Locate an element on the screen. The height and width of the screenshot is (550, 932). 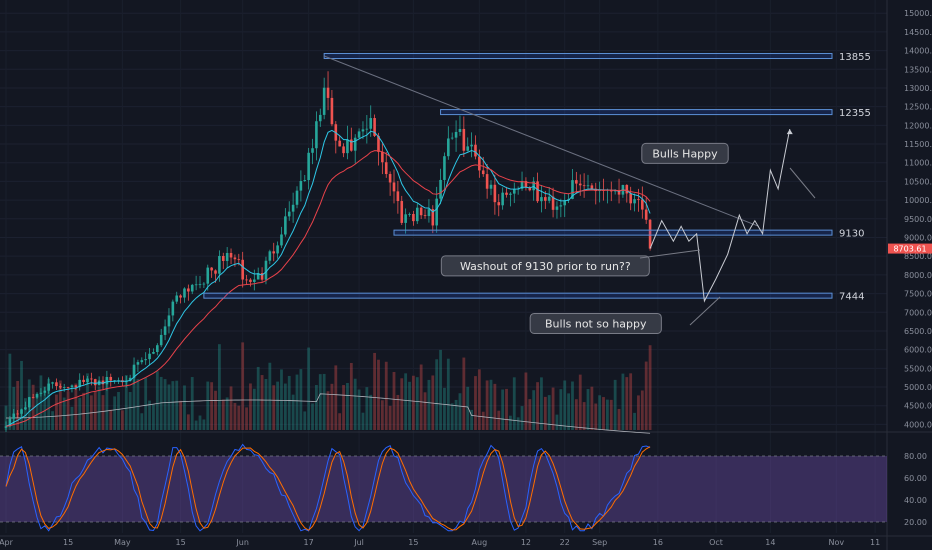
price-tick-label: 5500.00 is located at coordinates (918, 368).